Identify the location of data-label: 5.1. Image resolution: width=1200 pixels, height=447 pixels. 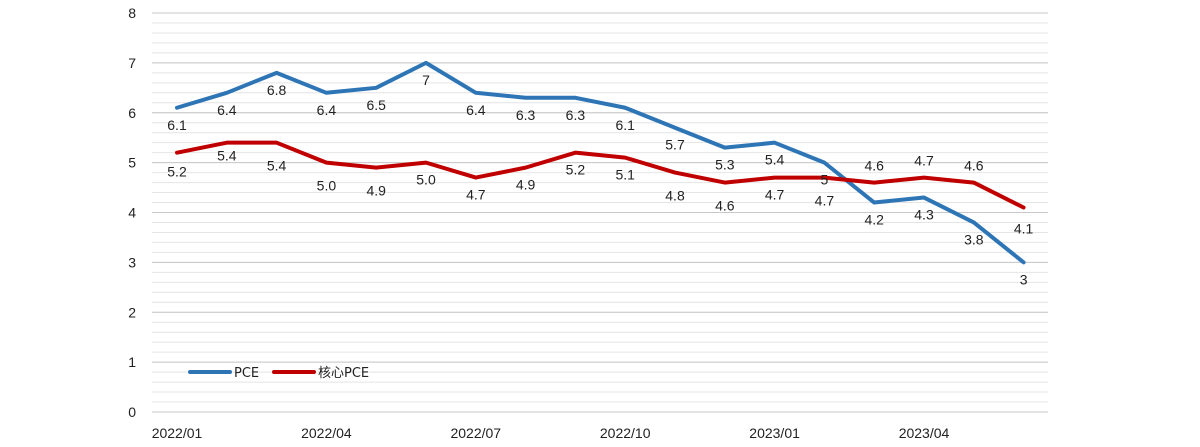
(625, 175).